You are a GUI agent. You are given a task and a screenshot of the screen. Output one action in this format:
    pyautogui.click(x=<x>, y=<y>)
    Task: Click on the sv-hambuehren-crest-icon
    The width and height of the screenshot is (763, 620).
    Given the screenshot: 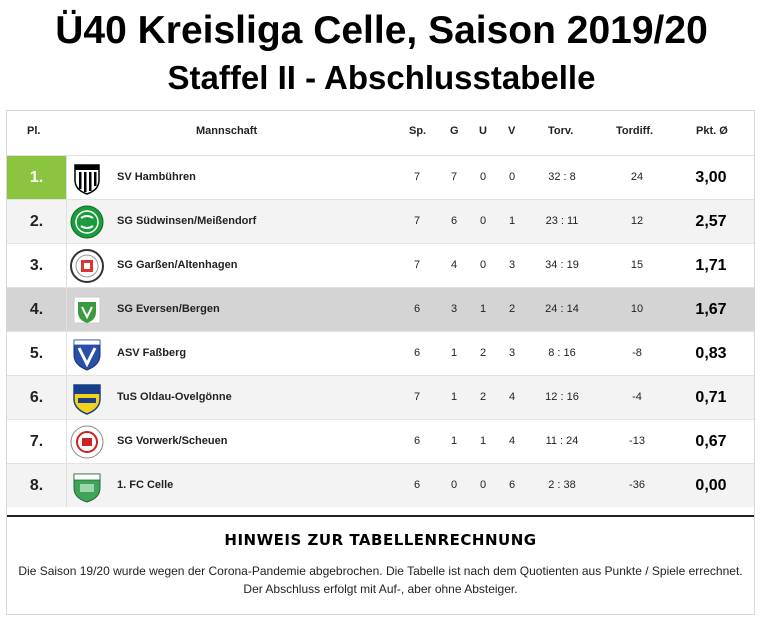 What is the action you would take?
    pyautogui.click(x=87, y=179)
    